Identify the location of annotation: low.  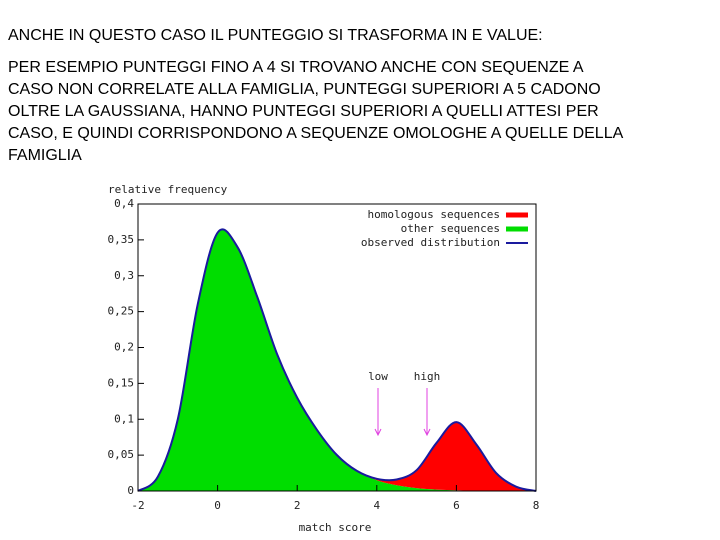
(378, 376).